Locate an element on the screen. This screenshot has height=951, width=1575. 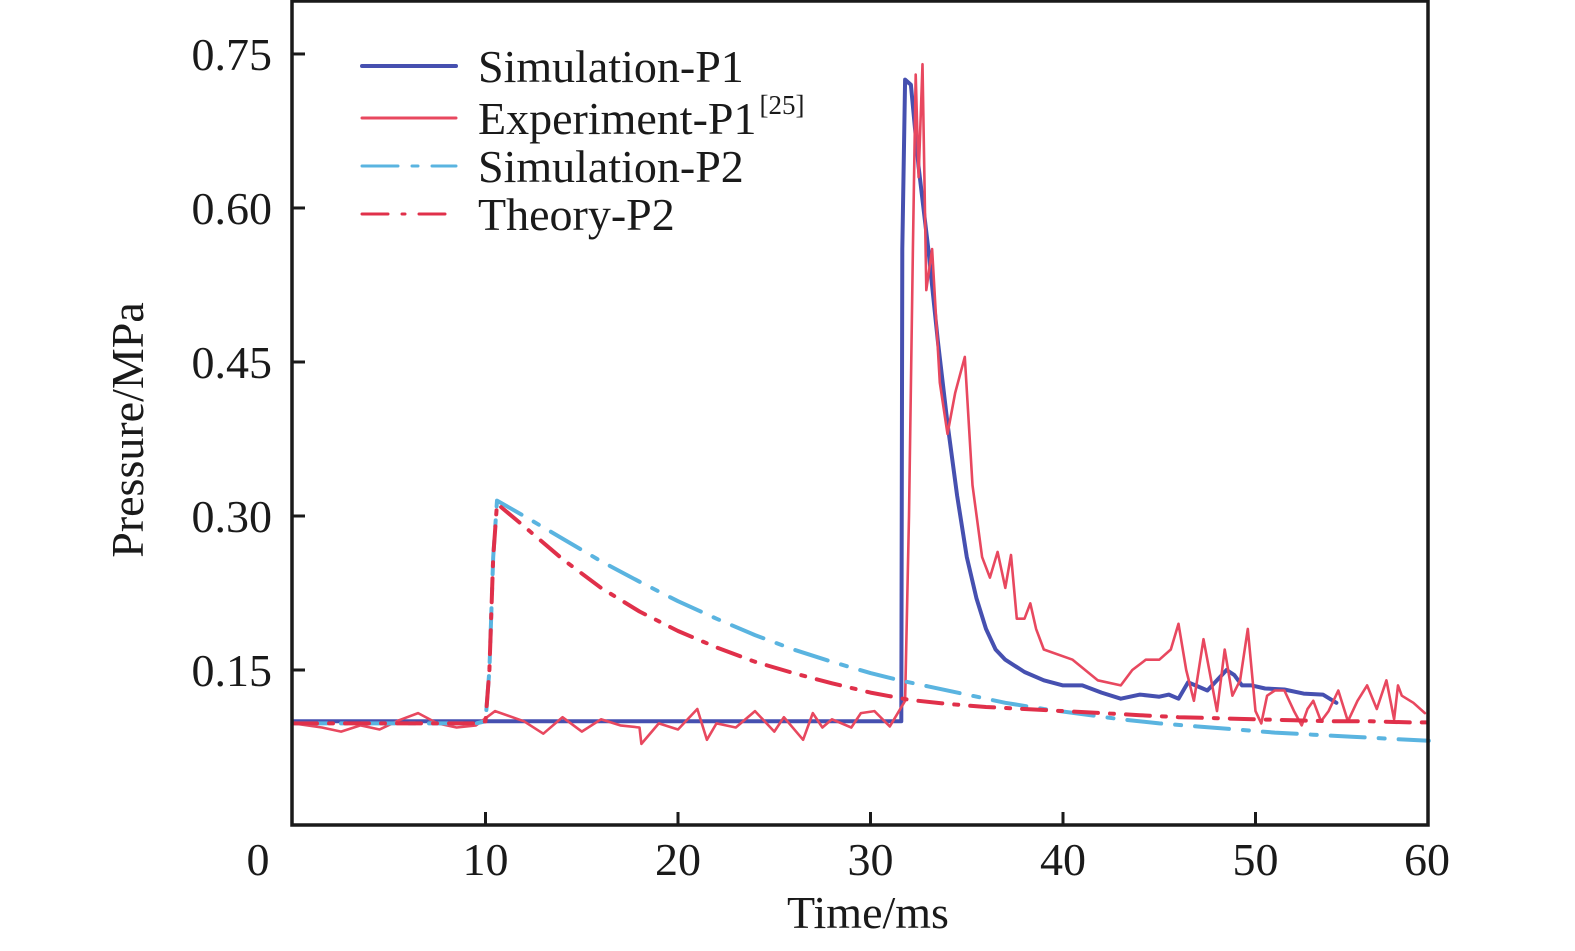
legend-label: Theory-P2 is located at coordinates (576, 214).